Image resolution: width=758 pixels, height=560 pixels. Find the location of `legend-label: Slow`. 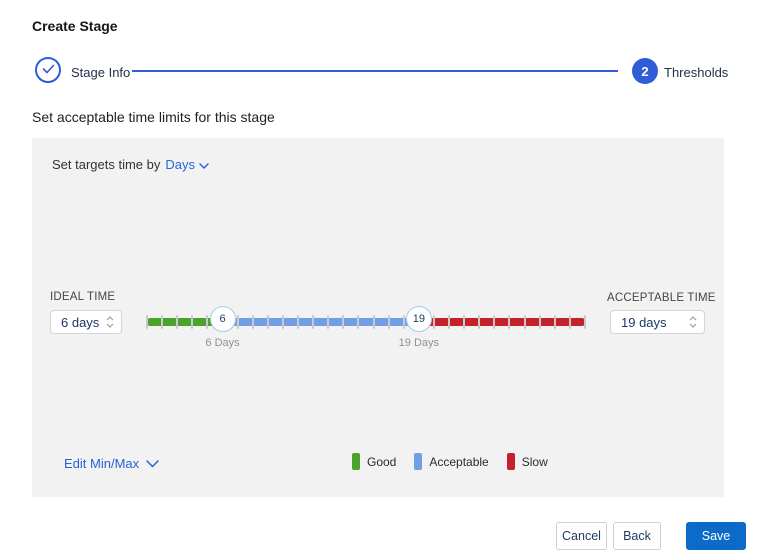

legend-label: Slow is located at coordinates (534, 461).